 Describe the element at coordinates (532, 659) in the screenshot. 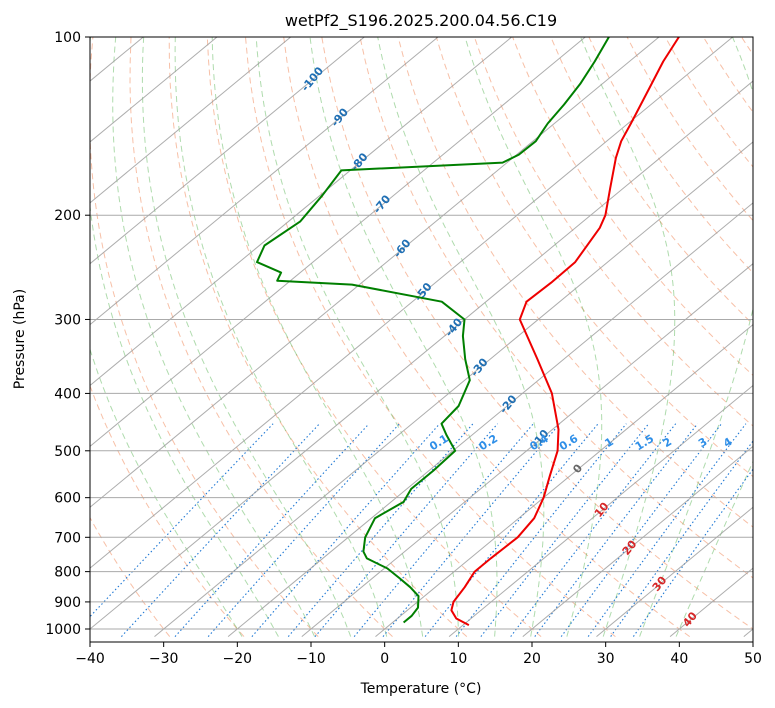

I see `x-tick-label: 20` at that location.